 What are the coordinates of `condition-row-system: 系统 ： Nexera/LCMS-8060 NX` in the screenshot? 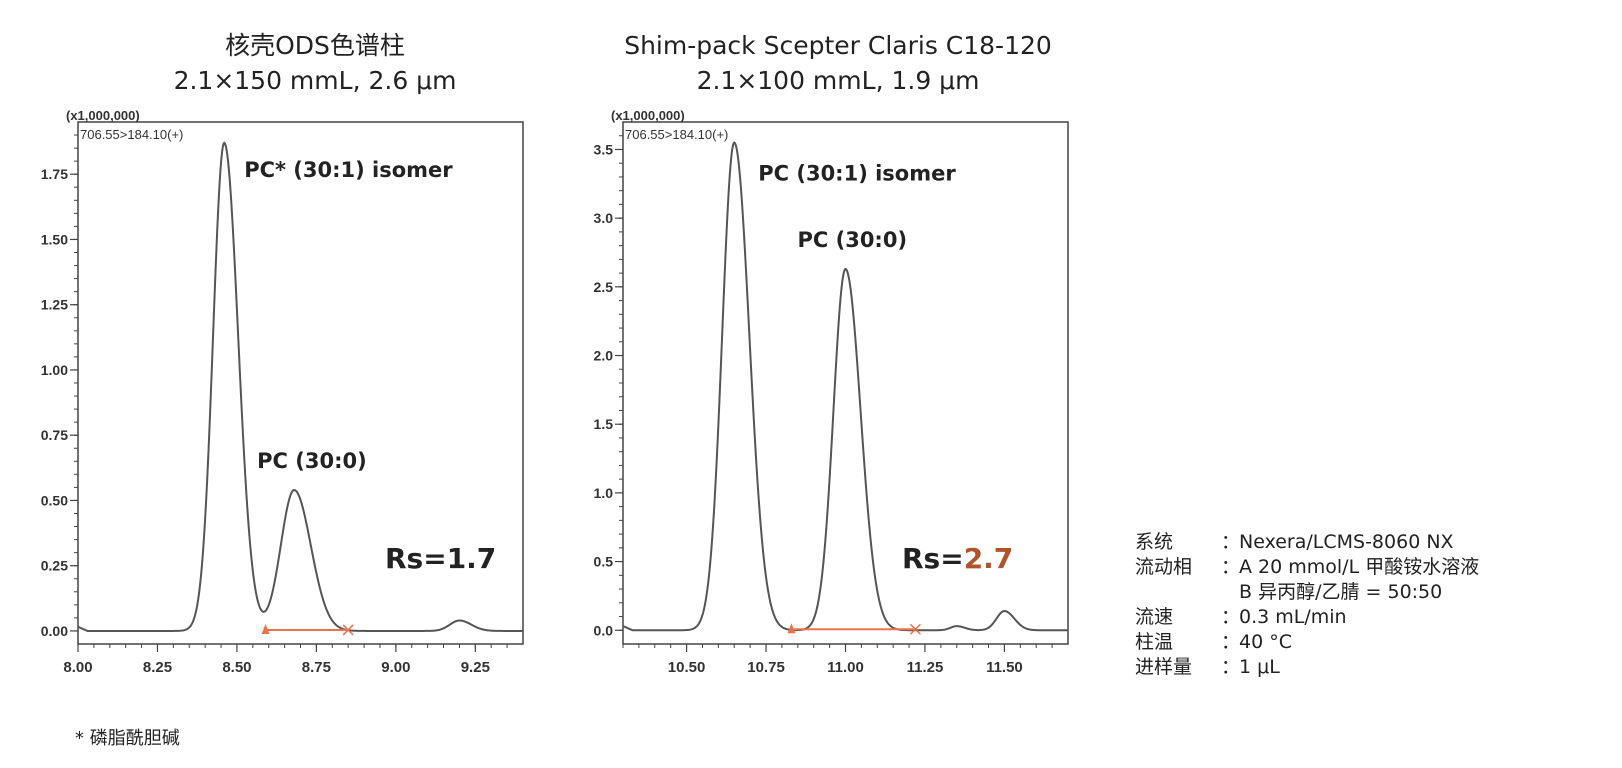 It's located at (1307, 542).